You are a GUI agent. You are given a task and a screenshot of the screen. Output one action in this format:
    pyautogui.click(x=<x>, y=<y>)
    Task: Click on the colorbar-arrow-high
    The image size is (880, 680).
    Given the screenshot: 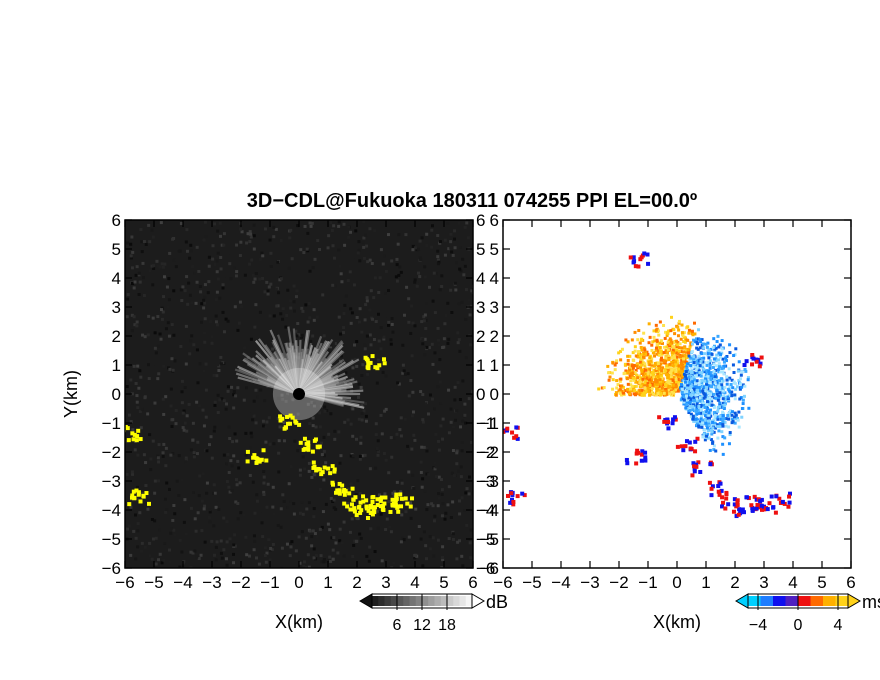 What is the action you would take?
    pyautogui.click(x=854, y=601)
    